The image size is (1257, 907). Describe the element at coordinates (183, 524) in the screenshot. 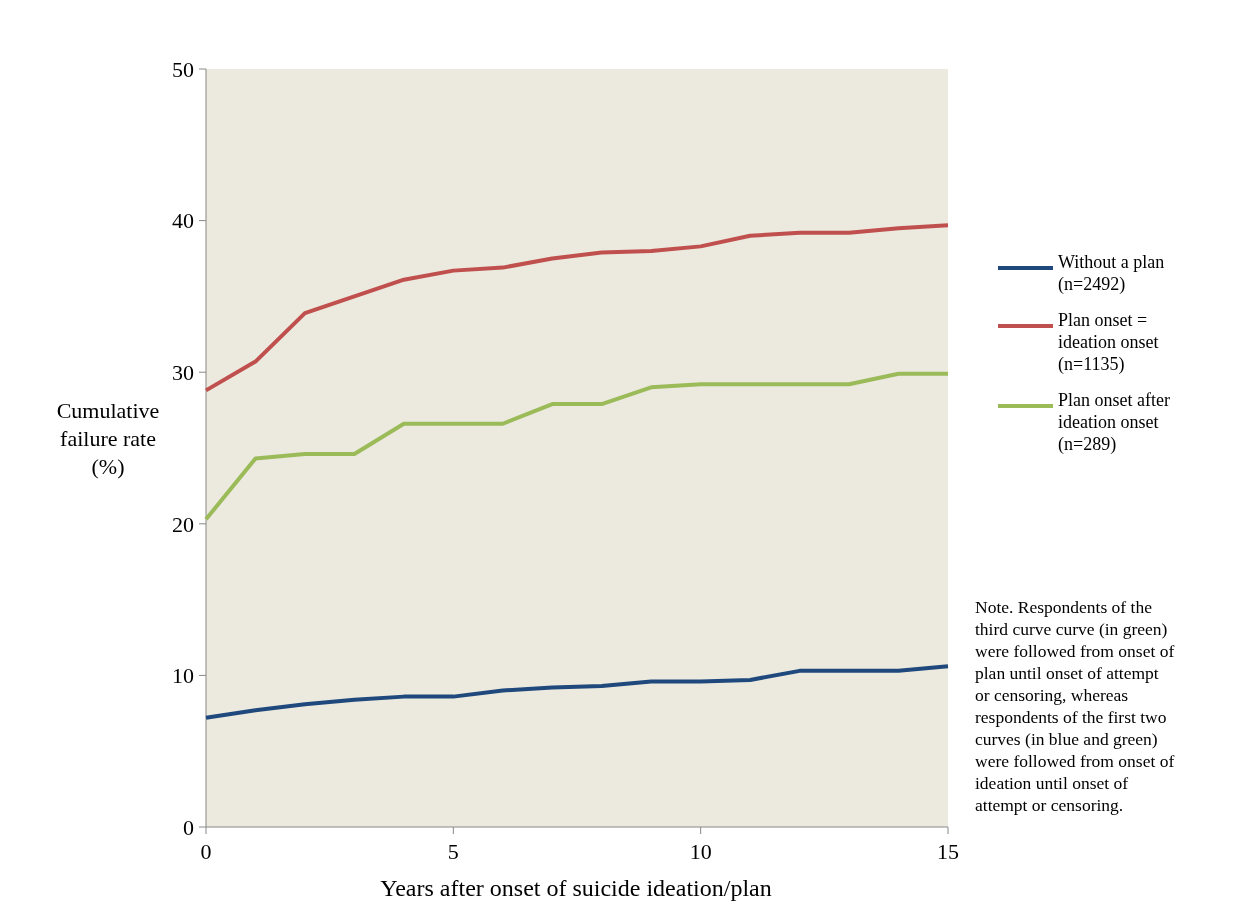

I see `y-tick-label: 20` at that location.